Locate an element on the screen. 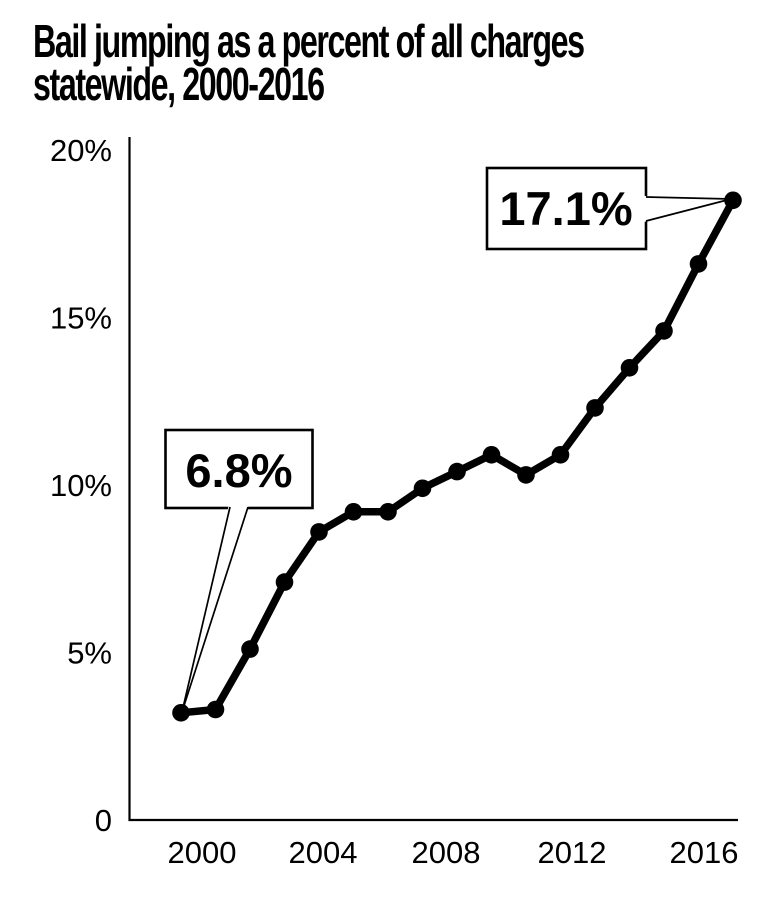 The image size is (773, 903). callout-2016-box is located at coordinates (566, 208).